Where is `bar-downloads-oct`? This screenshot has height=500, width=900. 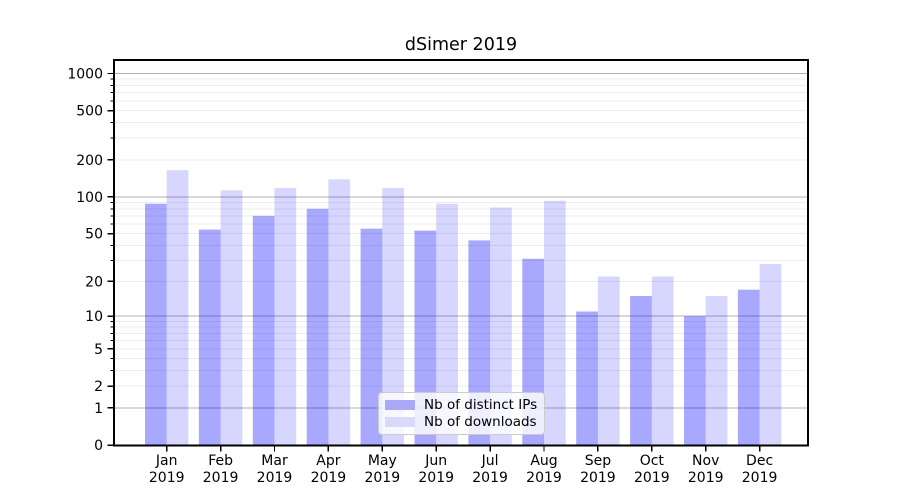
bar-downloads-oct is located at coordinates (662, 361).